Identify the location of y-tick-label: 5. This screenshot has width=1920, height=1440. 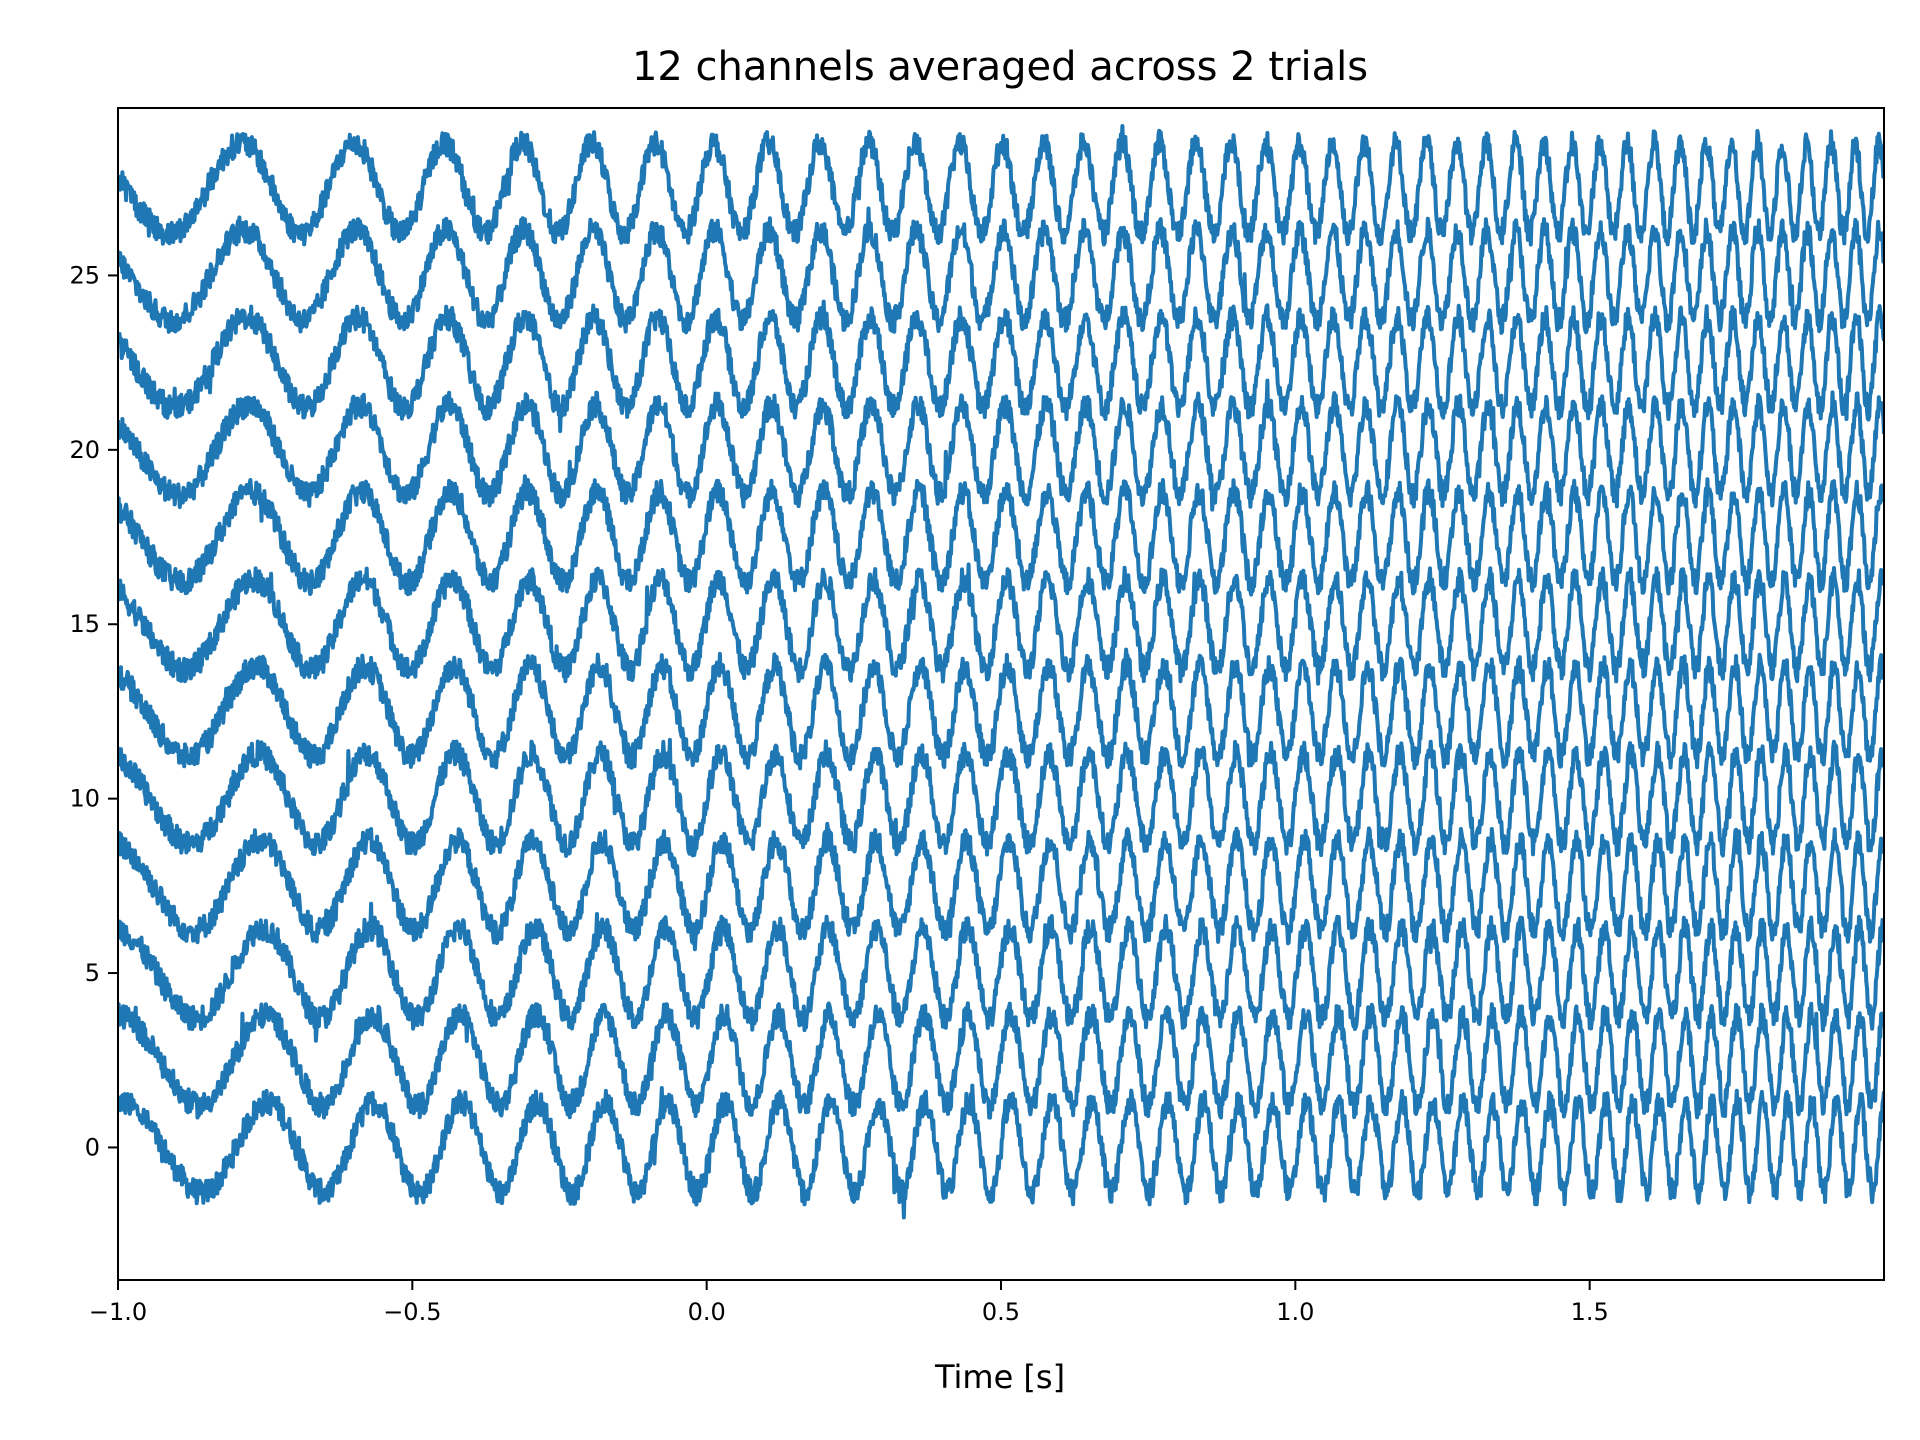
(92, 973).